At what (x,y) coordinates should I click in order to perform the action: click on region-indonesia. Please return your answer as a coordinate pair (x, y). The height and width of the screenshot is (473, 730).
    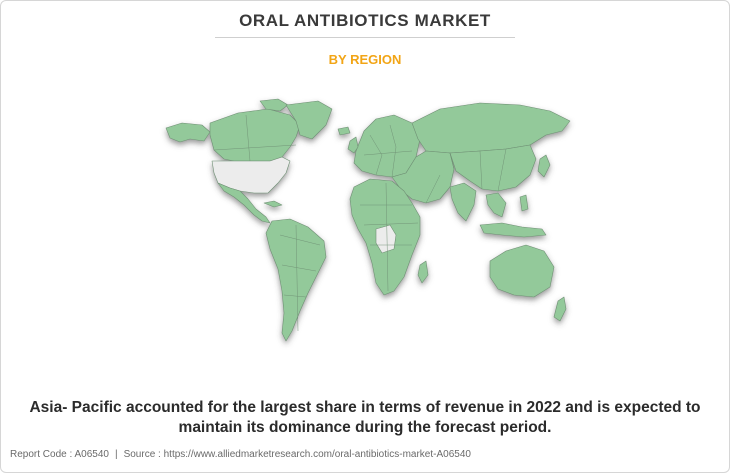
    Looking at the image, I should click on (513, 230).